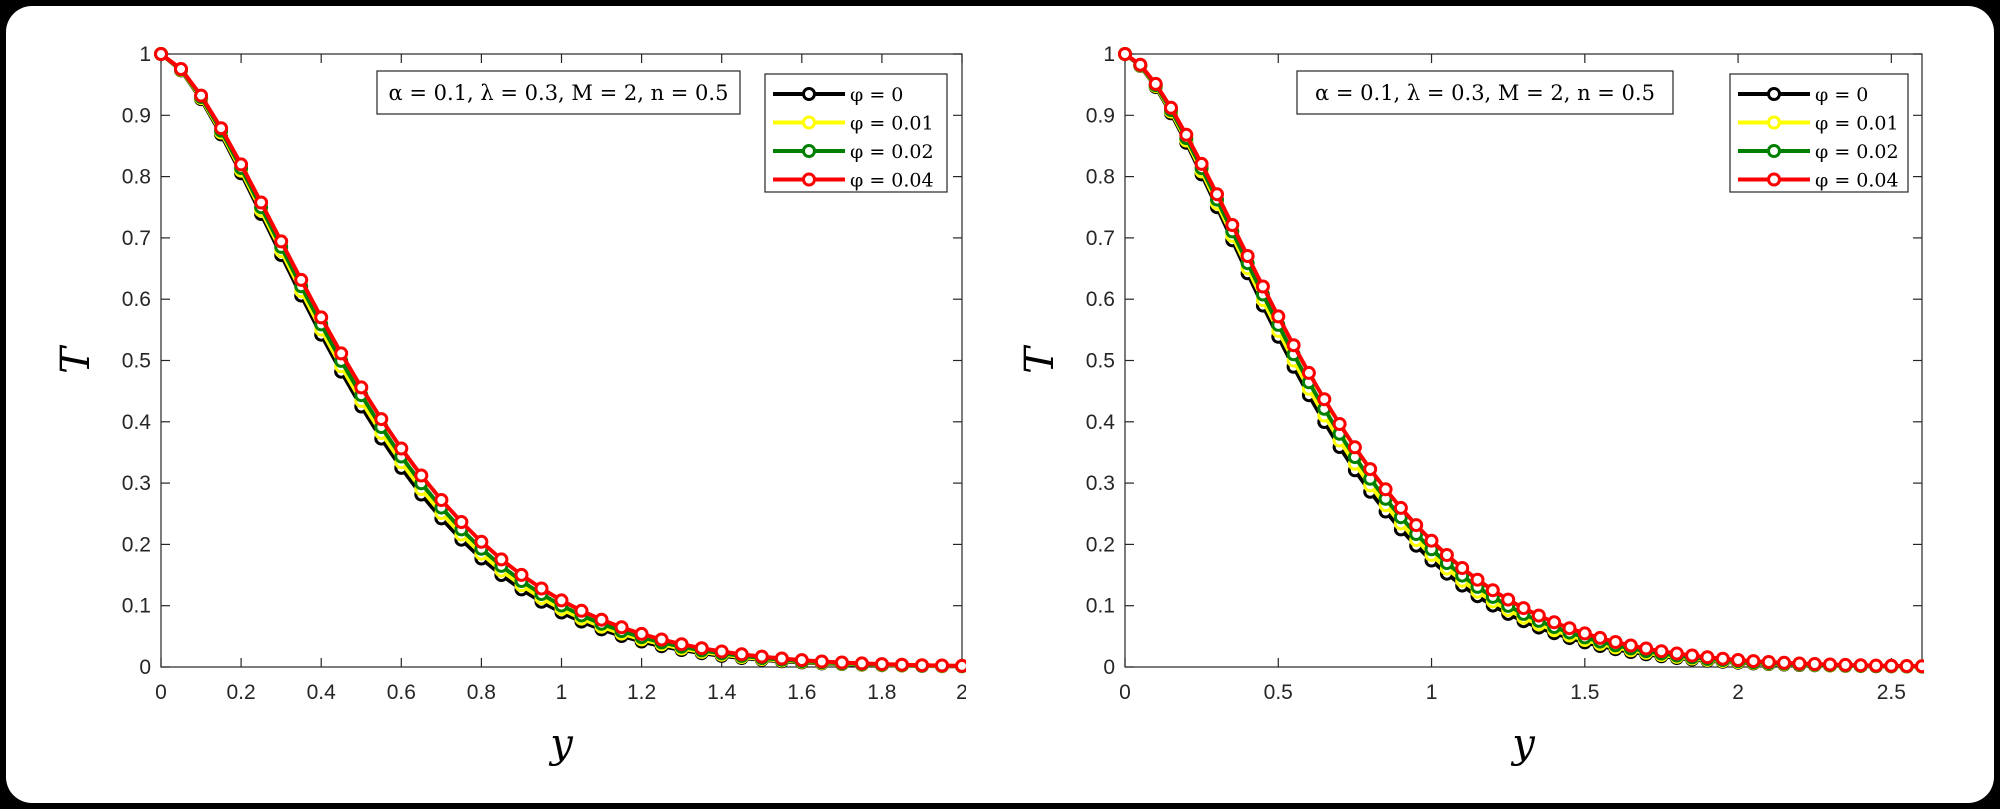 The width and height of the screenshot is (2000, 809). What do you see at coordinates (481, 692) in the screenshot?
I see `x-tick-label: 0.8` at bounding box center [481, 692].